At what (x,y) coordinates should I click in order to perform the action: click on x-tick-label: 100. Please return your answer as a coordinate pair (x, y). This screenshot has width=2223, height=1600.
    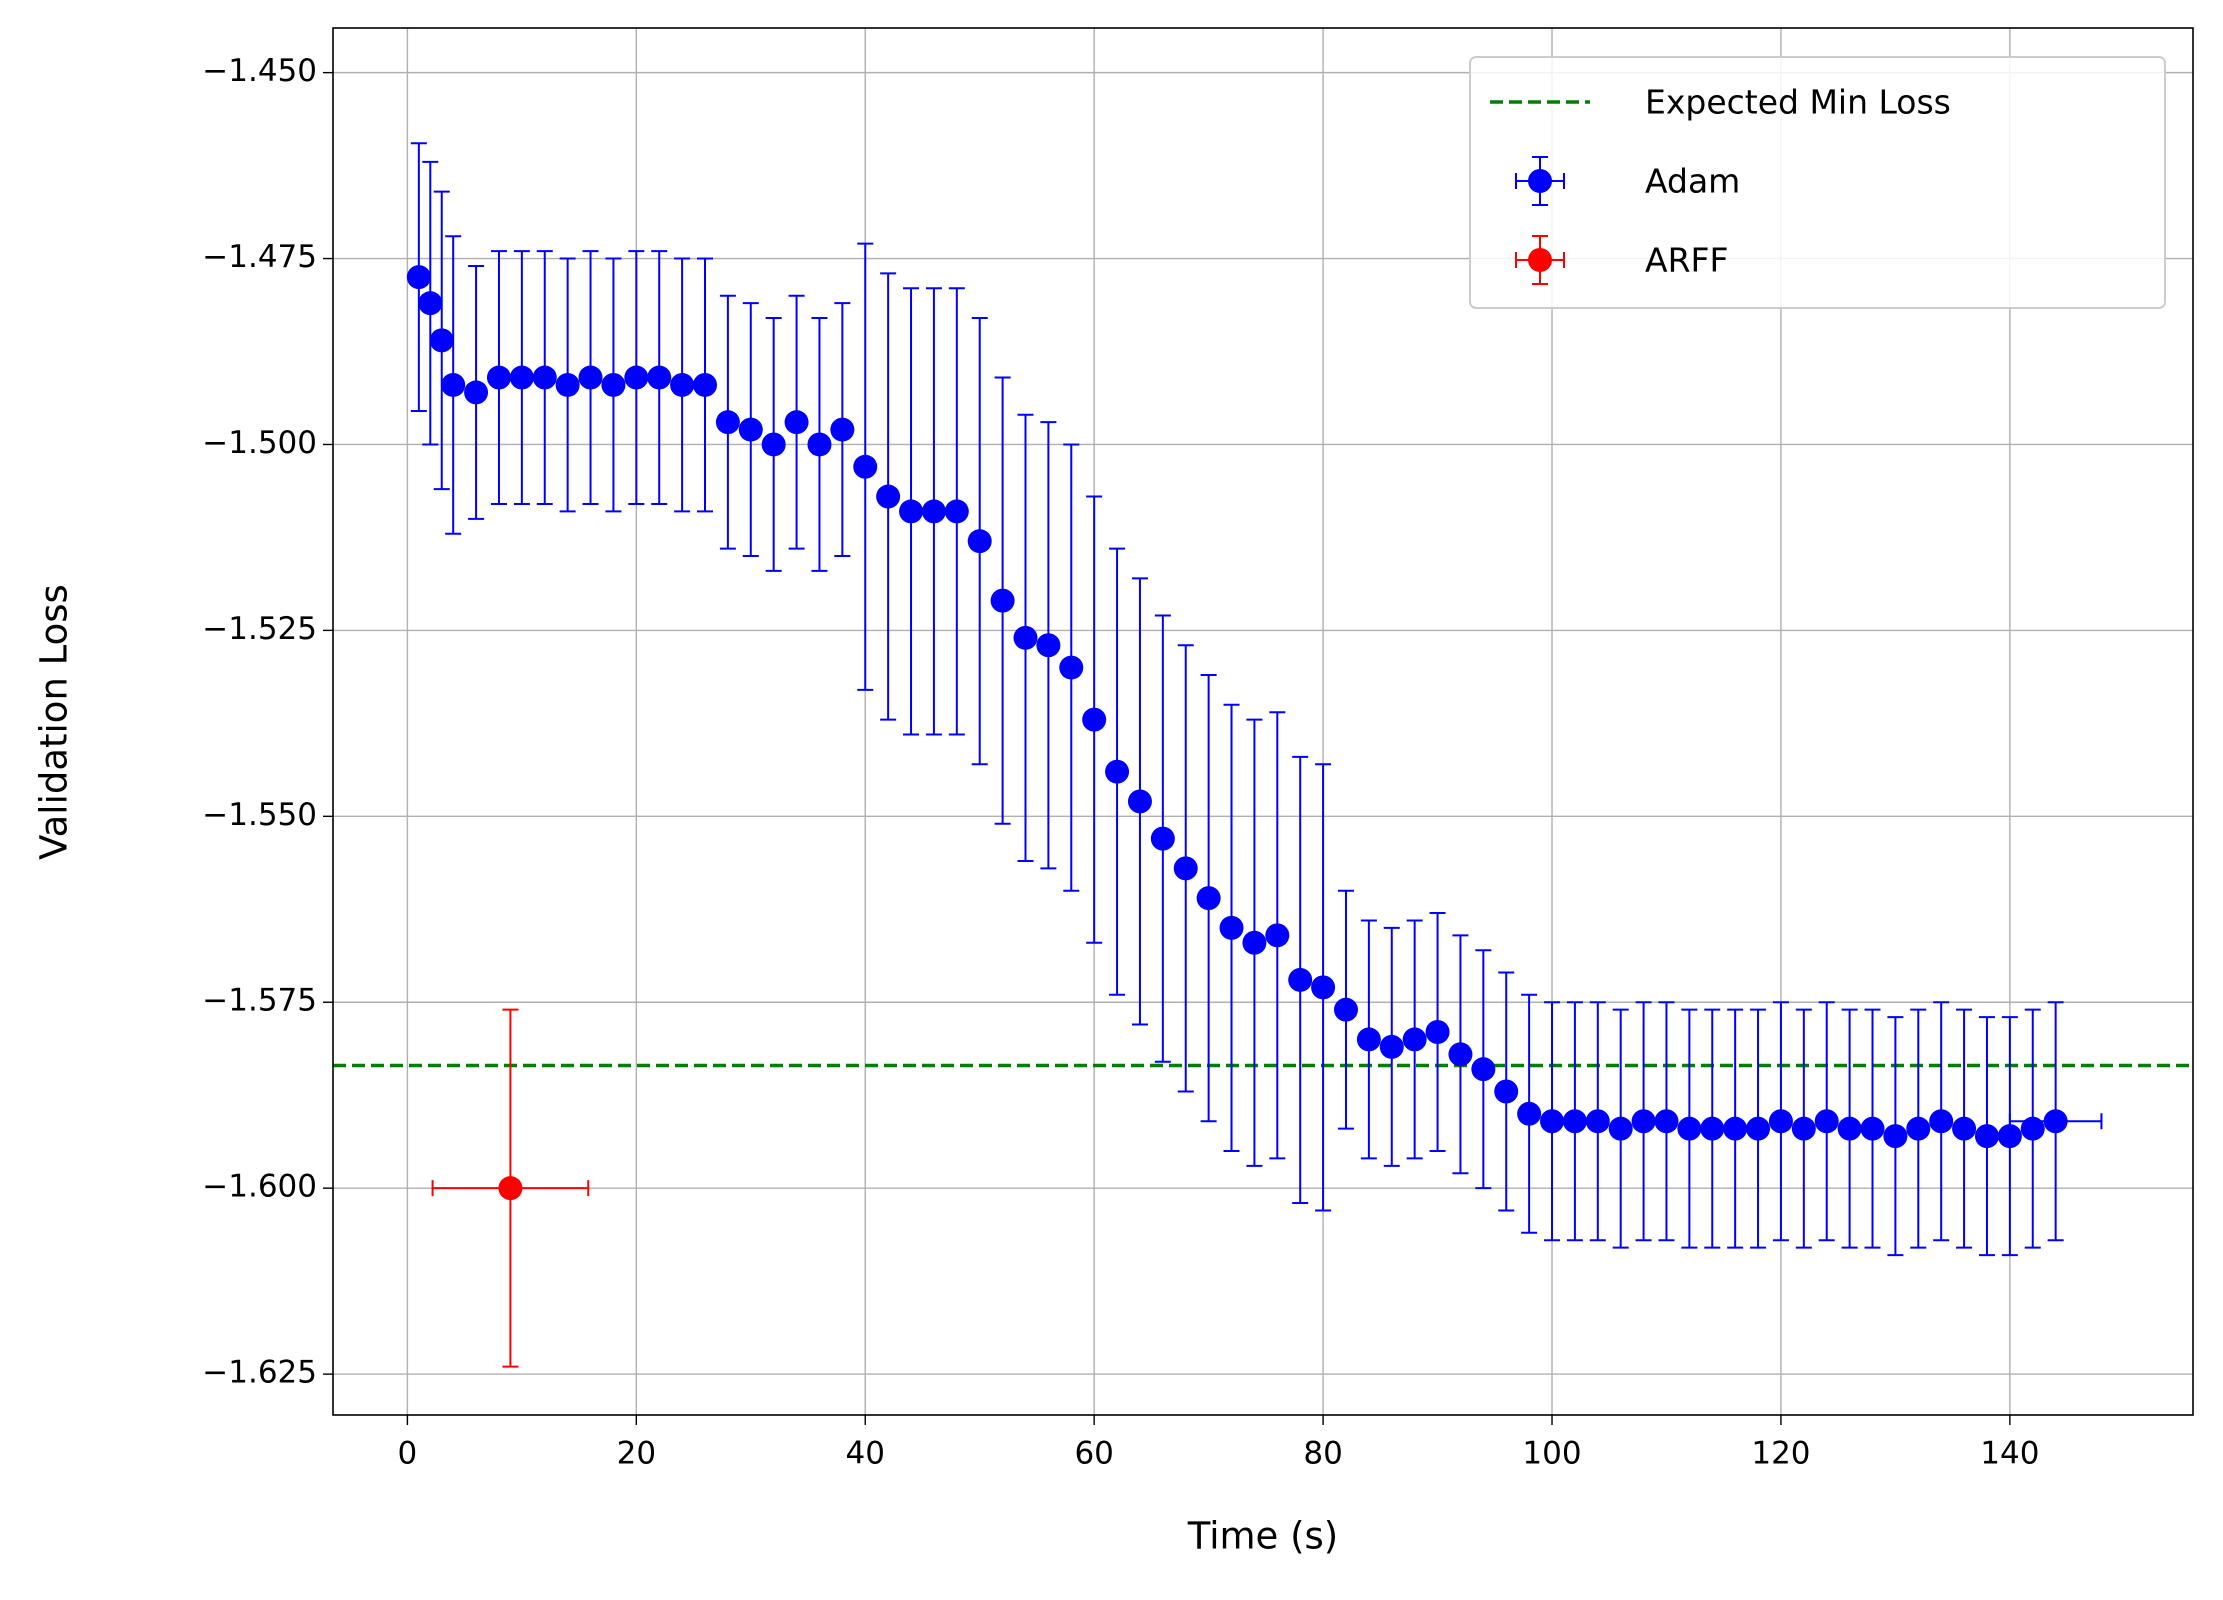
    Looking at the image, I should click on (1551, 1454).